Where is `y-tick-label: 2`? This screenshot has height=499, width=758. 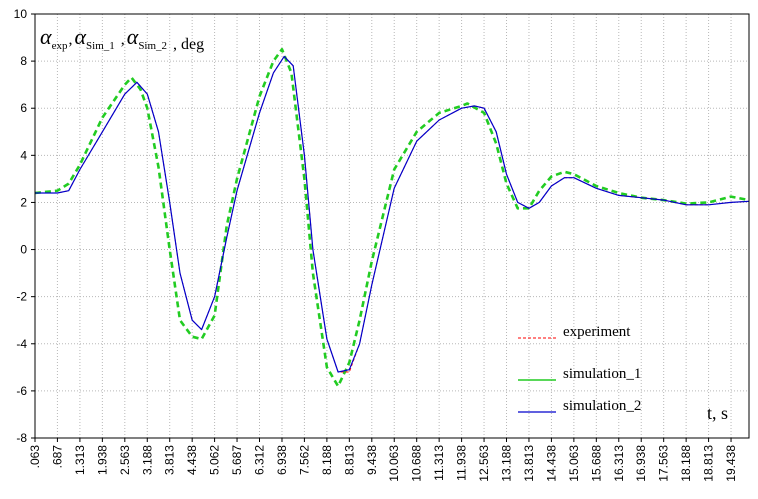 y-tick-label: 2 is located at coordinates (23, 202).